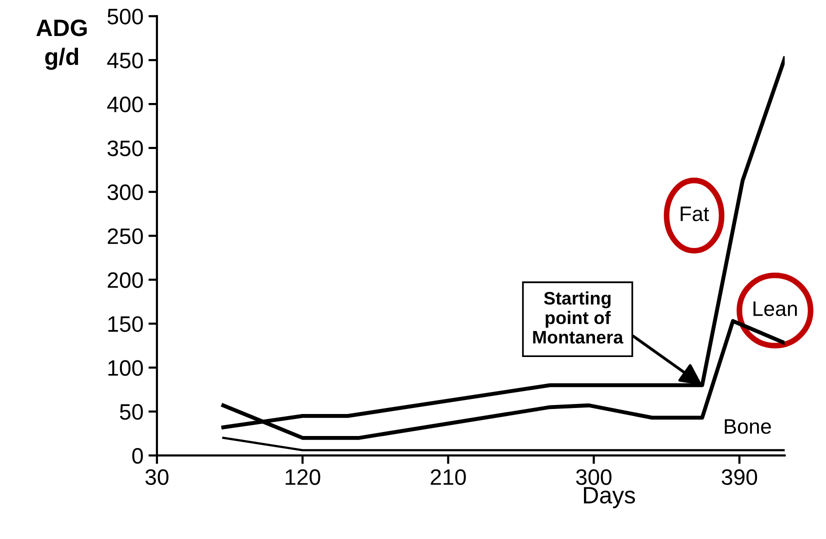 This screenshot has width=826, height=539. I want to click on x-tick-label: 210, so click(448, 477).